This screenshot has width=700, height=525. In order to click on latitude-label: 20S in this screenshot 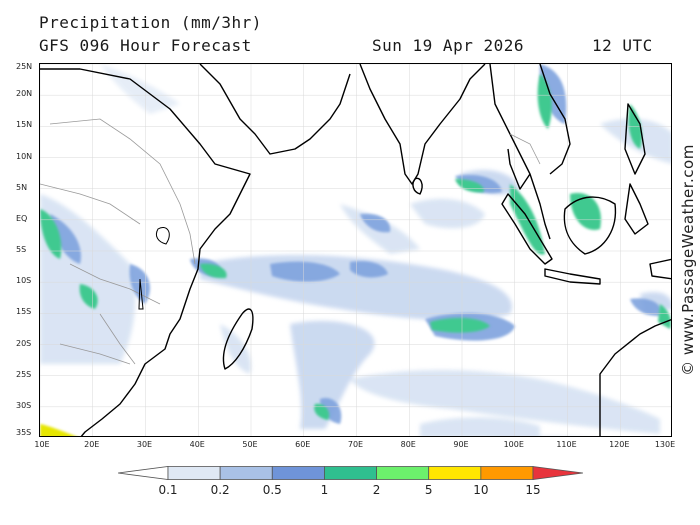, I will do `click(24, 343)`.